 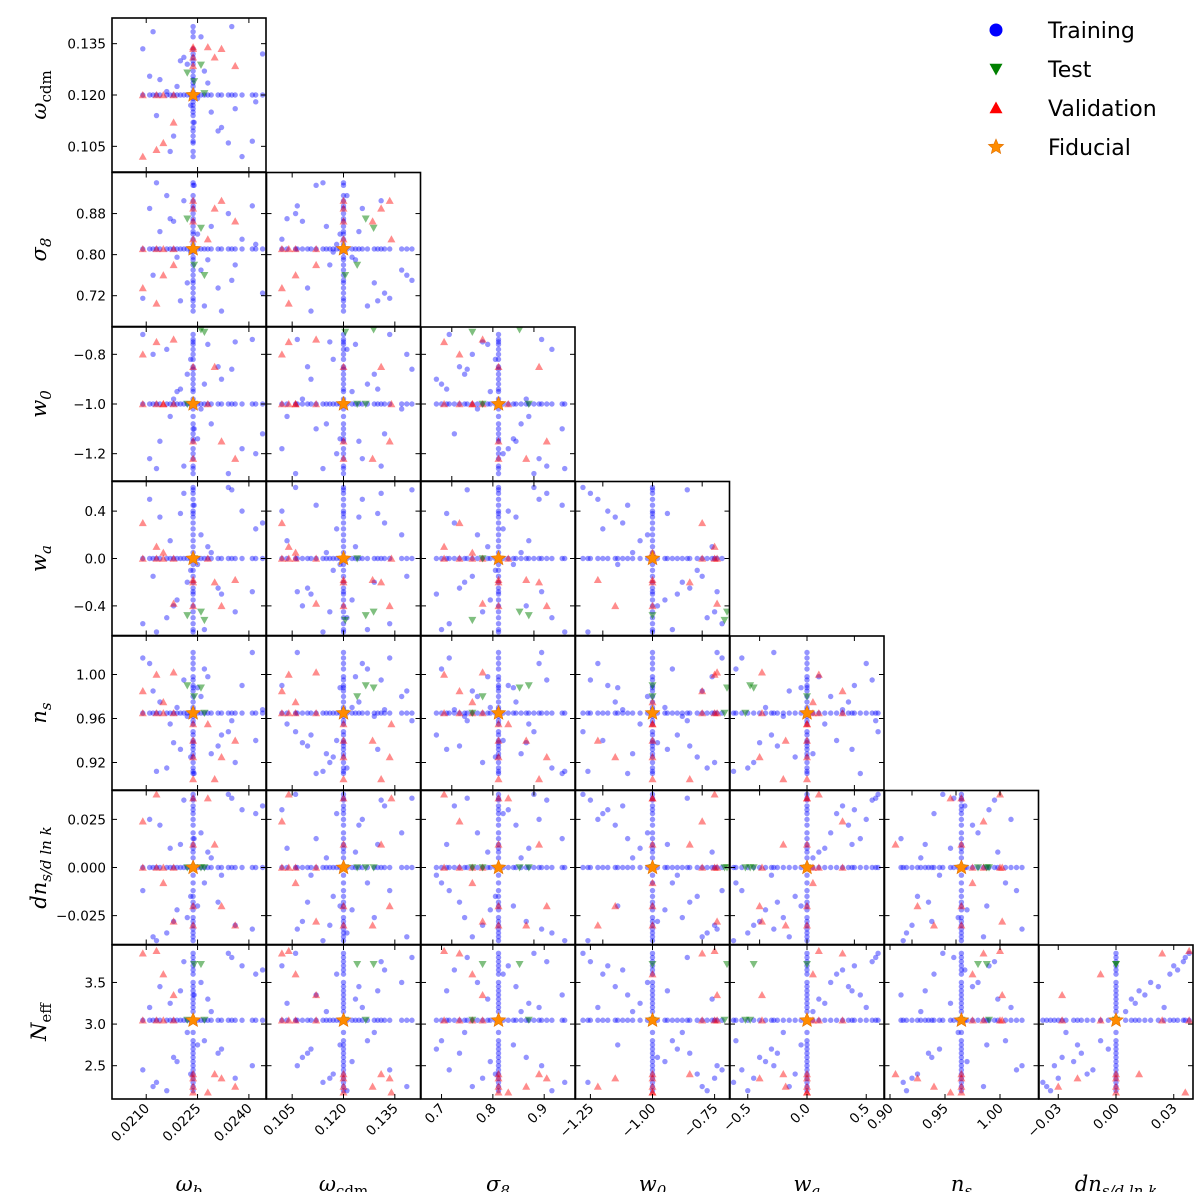 I want to click on panel-dns-vs-neff: −0.03 0.00 0.03, so click(x=1109, y=1042).